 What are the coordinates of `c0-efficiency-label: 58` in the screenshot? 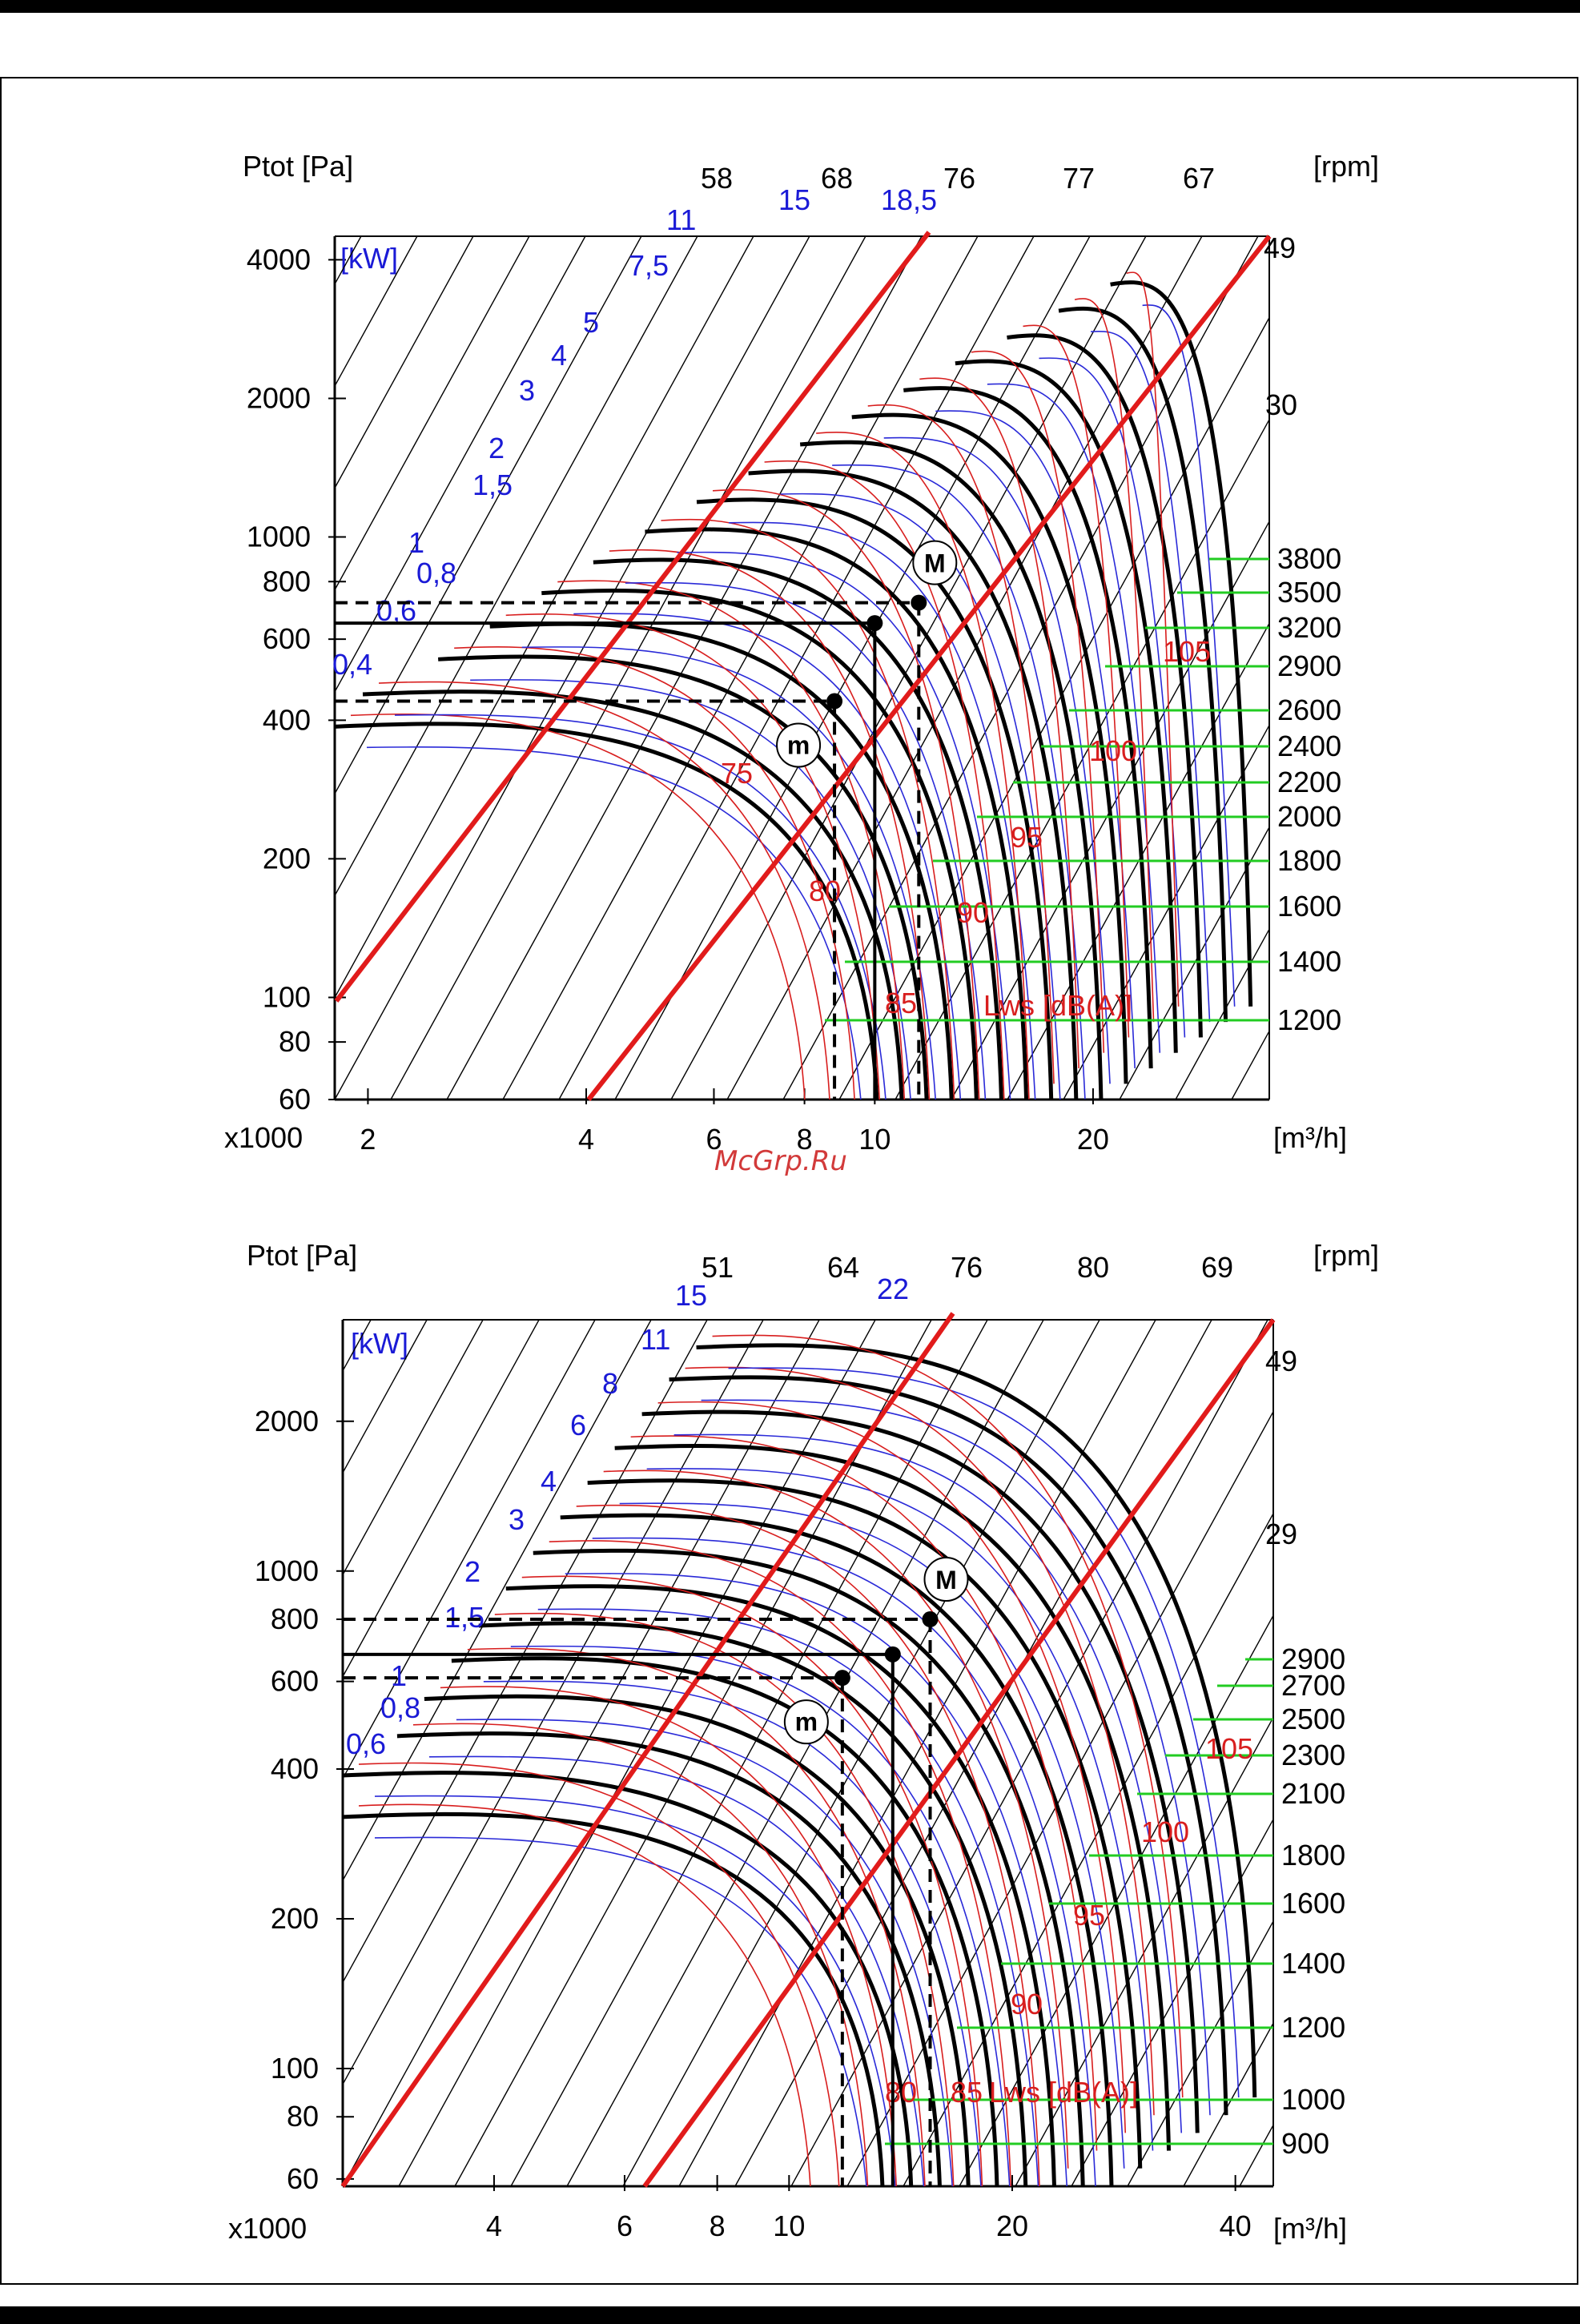 It's located at (717, 178).